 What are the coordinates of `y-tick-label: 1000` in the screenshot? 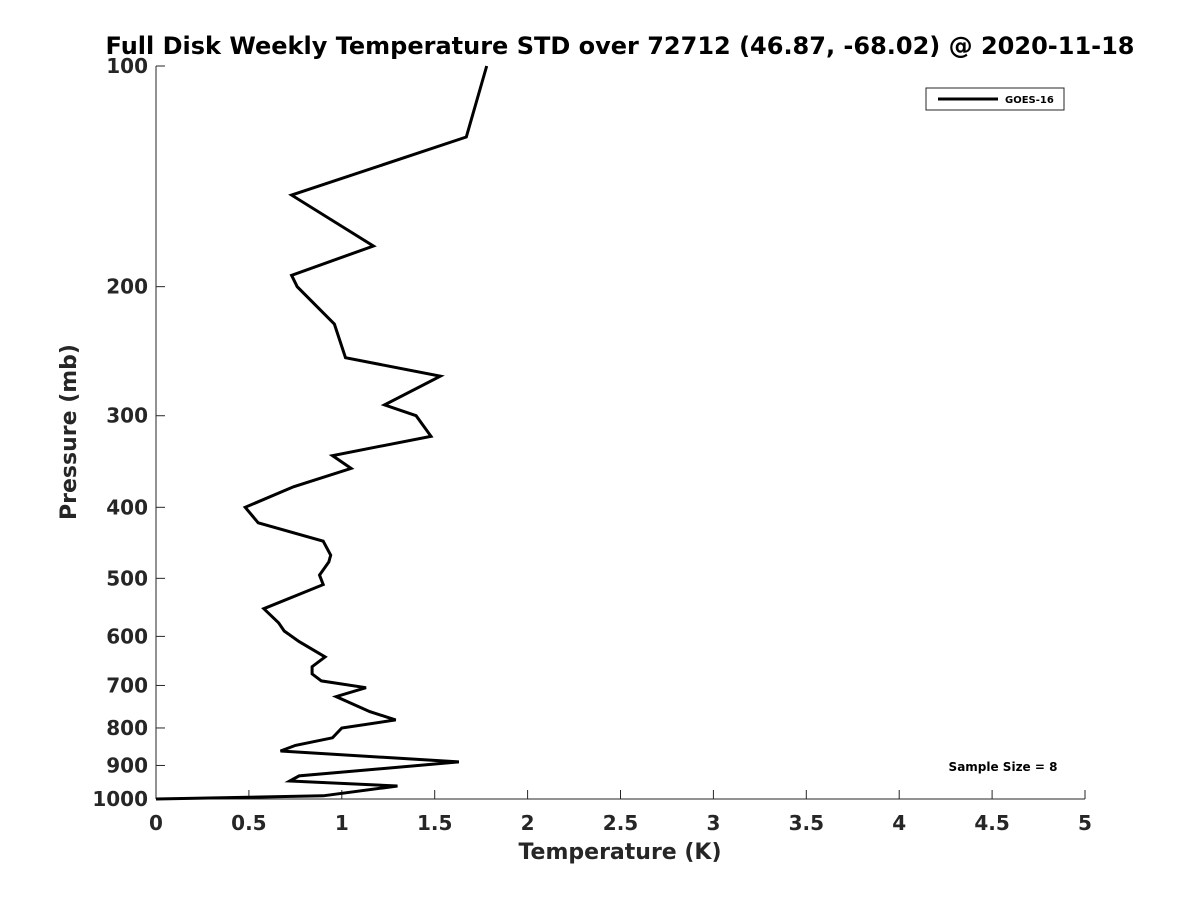 It's located at (120, 799).